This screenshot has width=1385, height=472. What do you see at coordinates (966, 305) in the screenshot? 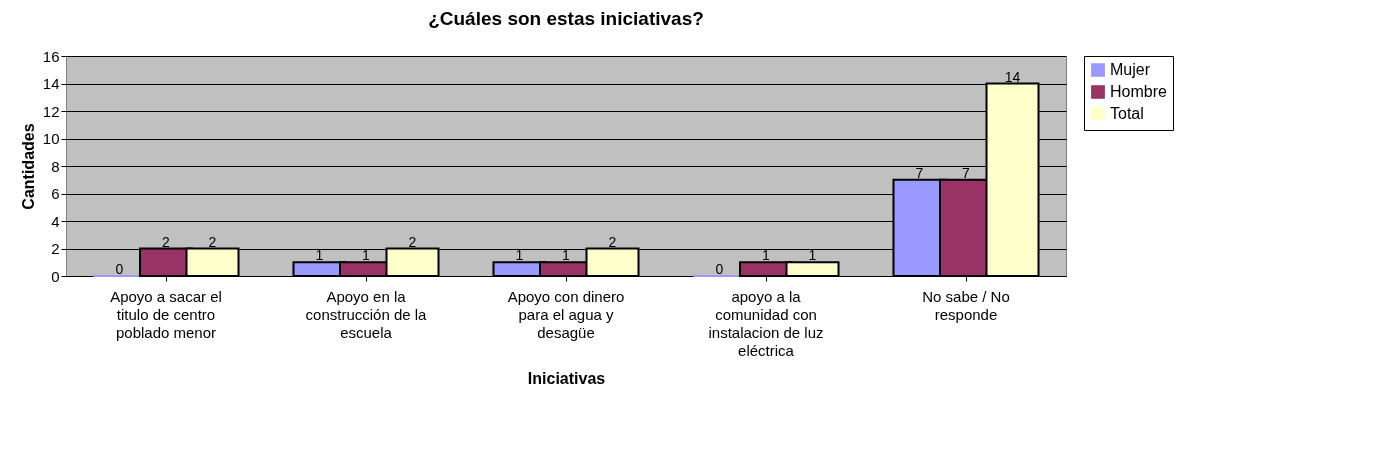
I see `x-tick-label: No sabe / No responde` at bounding box center [966, 305].